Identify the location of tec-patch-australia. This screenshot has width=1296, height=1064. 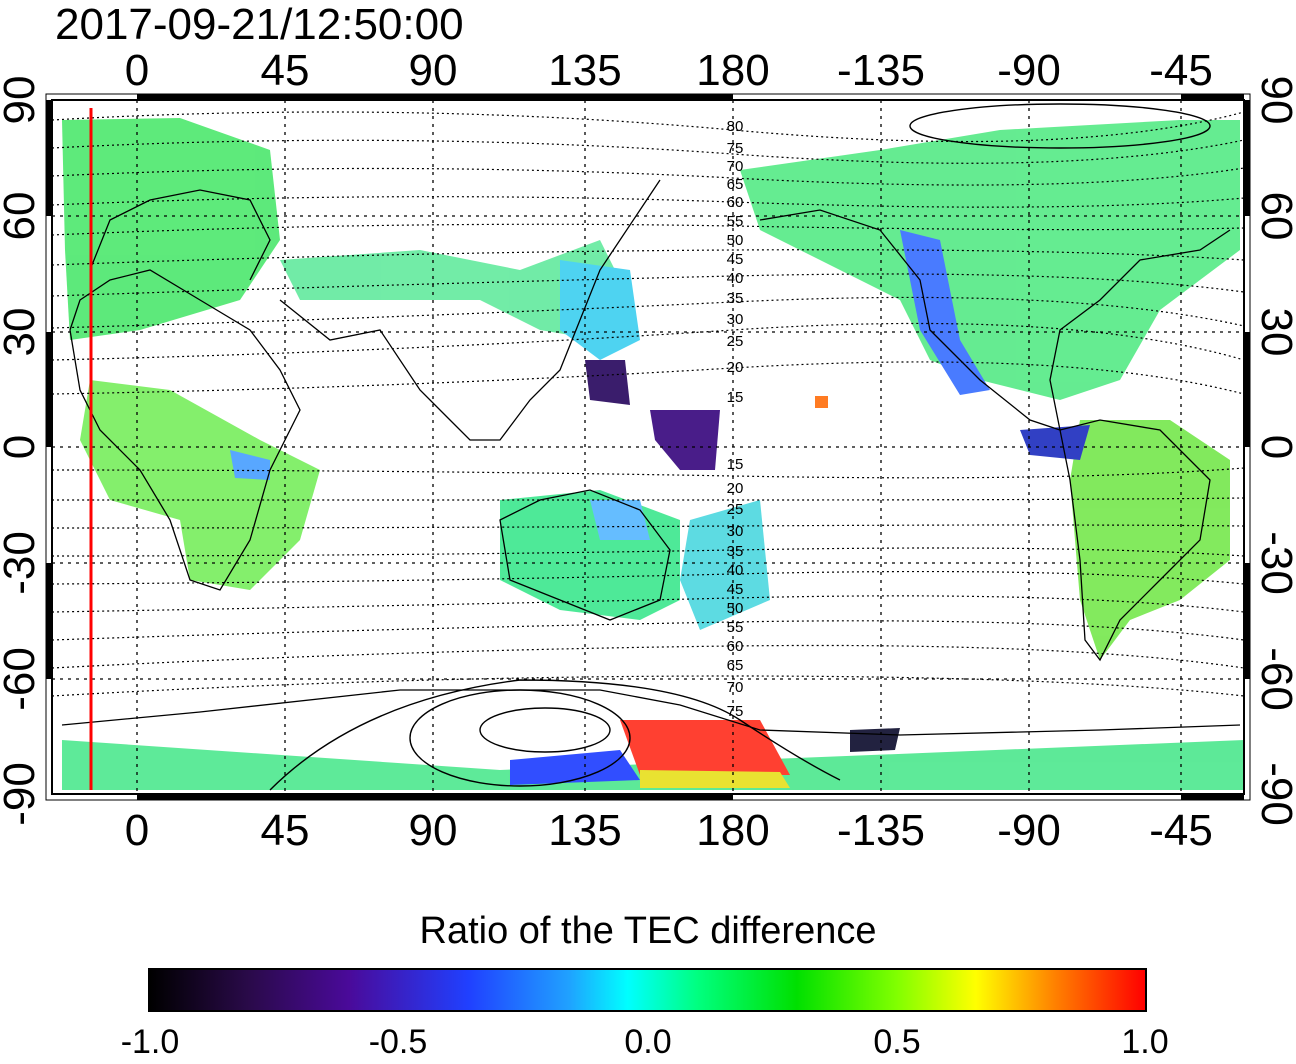
(590, 555).